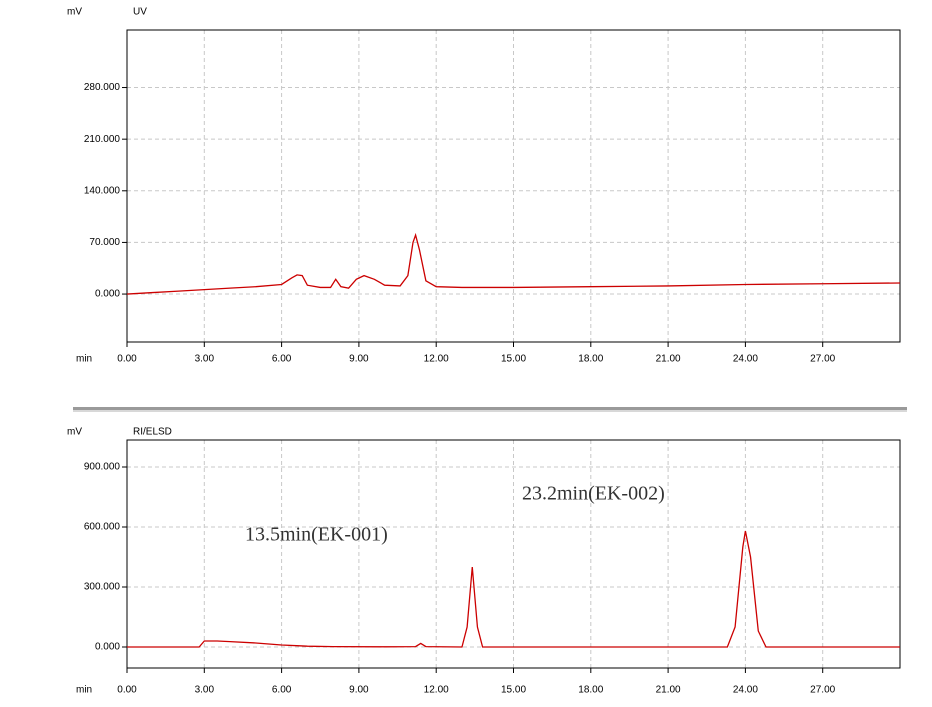 The width and height of the screenshot is (932, 707). I want to click on y-tick-label: 300.000, so click(102, 587).